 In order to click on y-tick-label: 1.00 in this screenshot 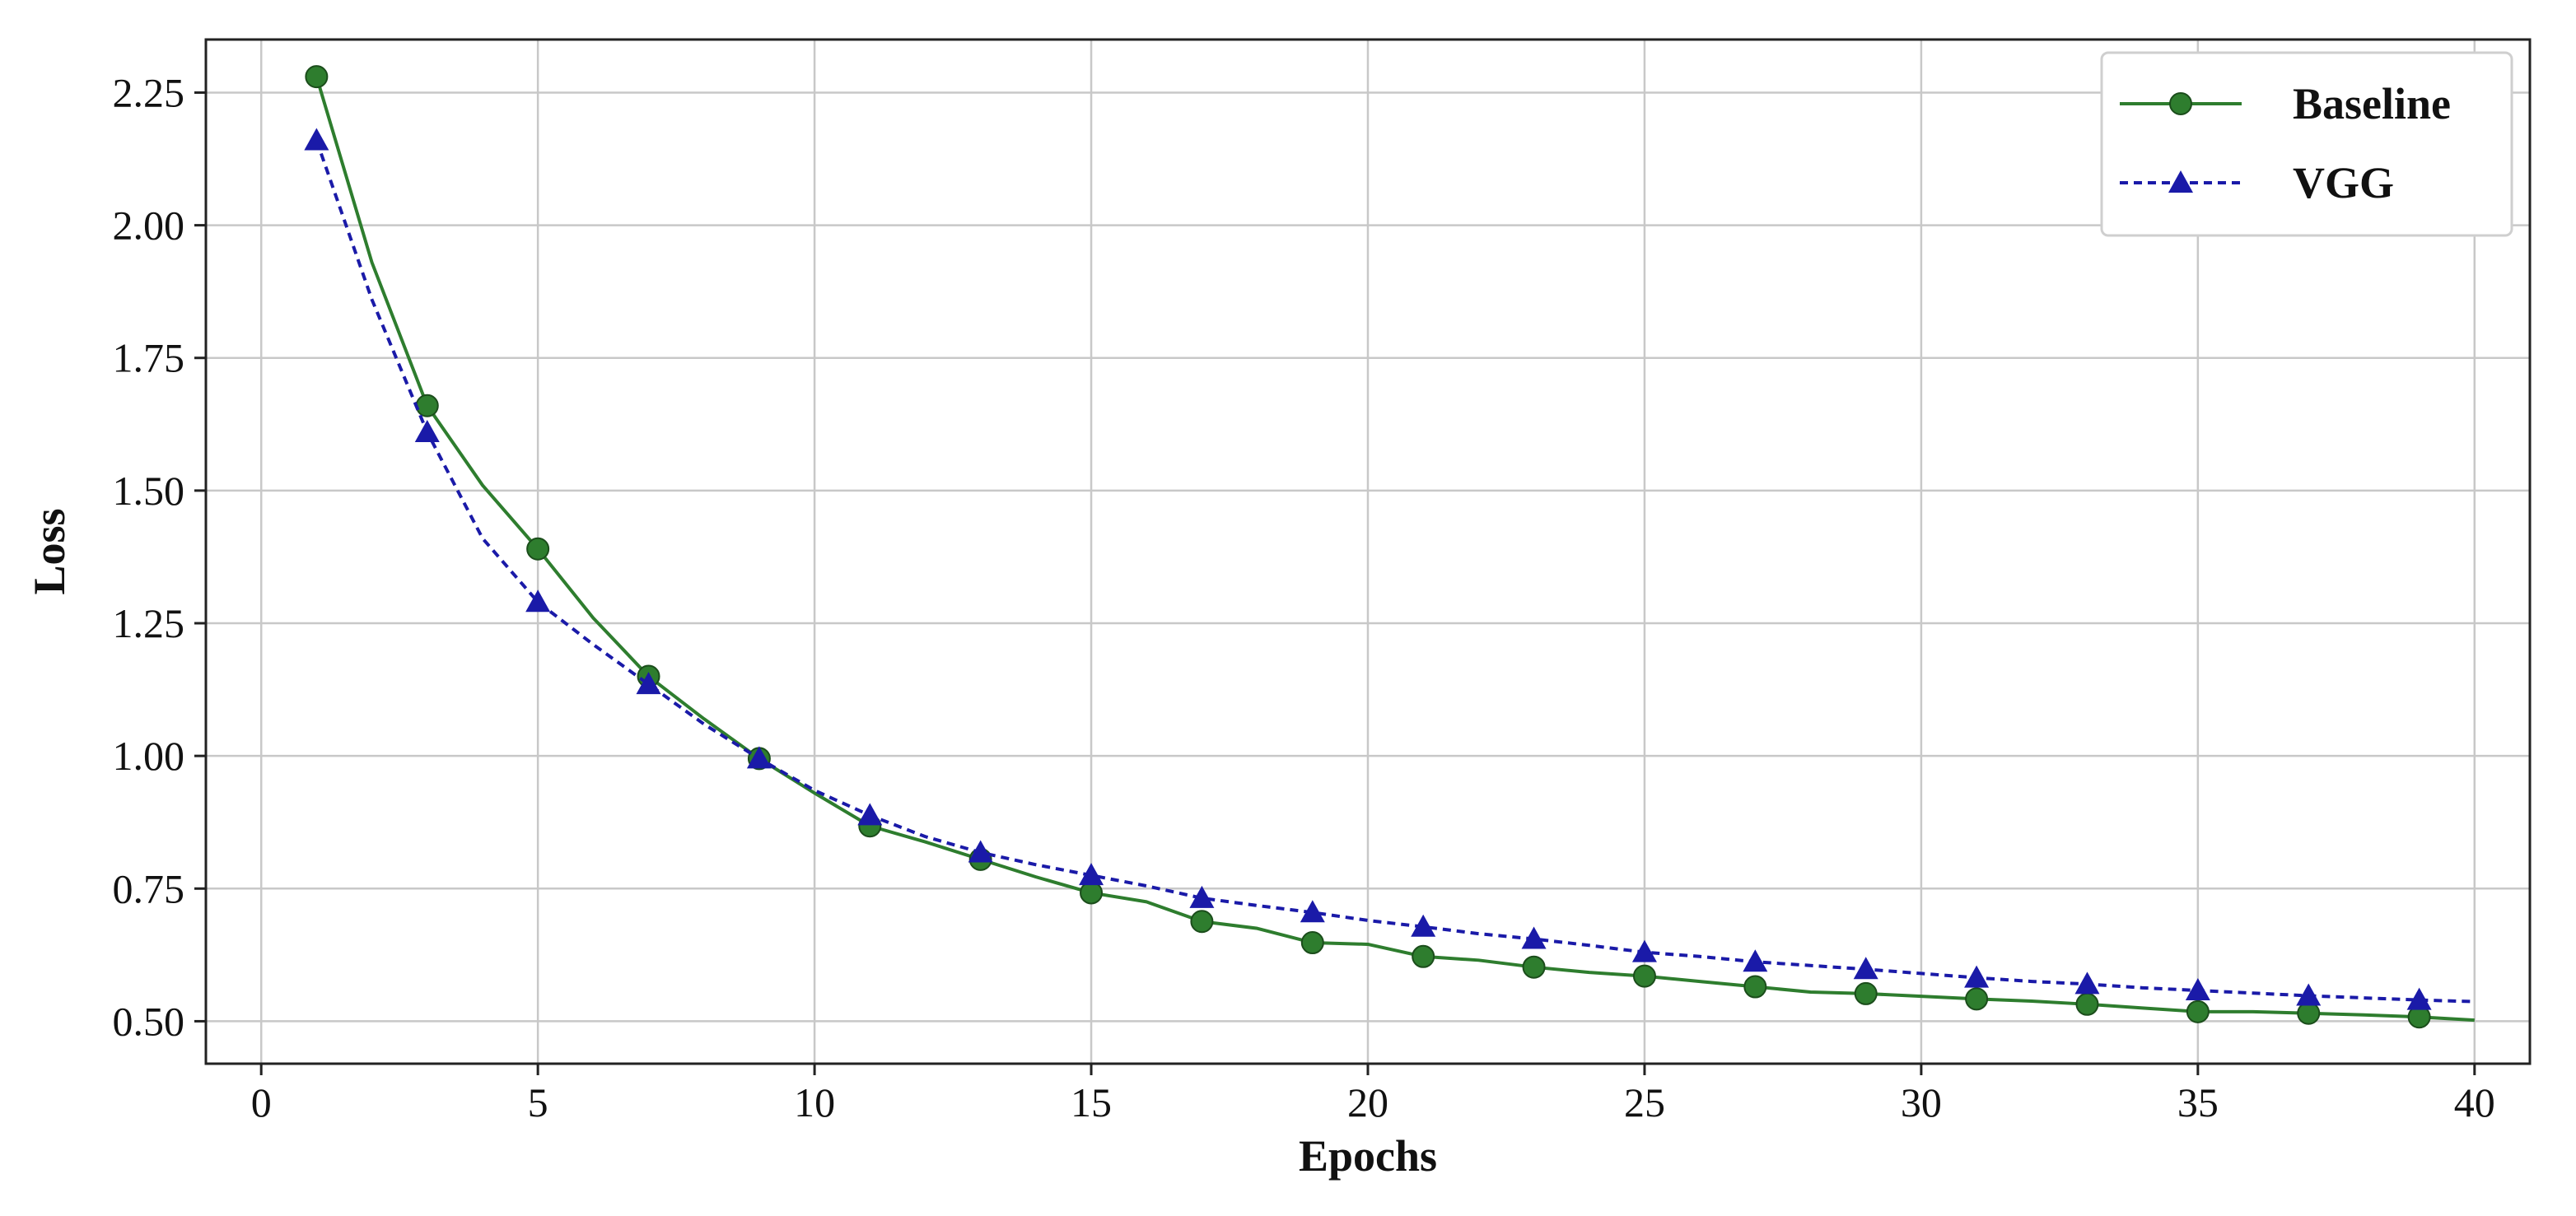, I will do `click(149, 756)`.